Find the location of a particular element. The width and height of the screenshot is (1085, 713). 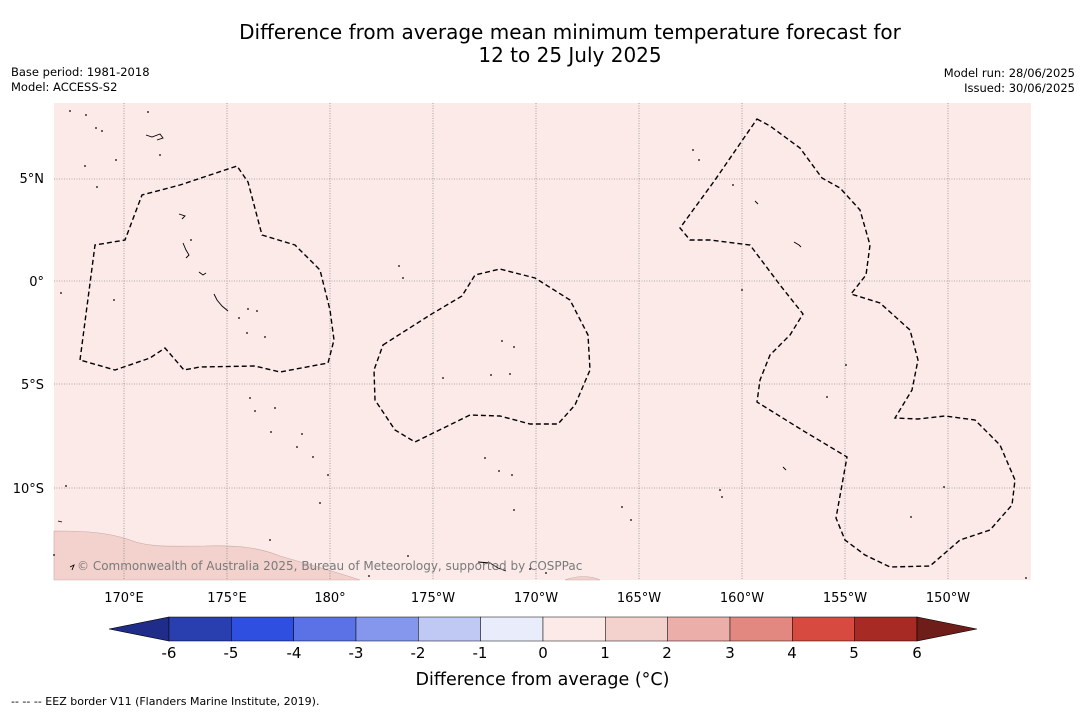

lon-label: 180° is located at coordinates (329, 598).